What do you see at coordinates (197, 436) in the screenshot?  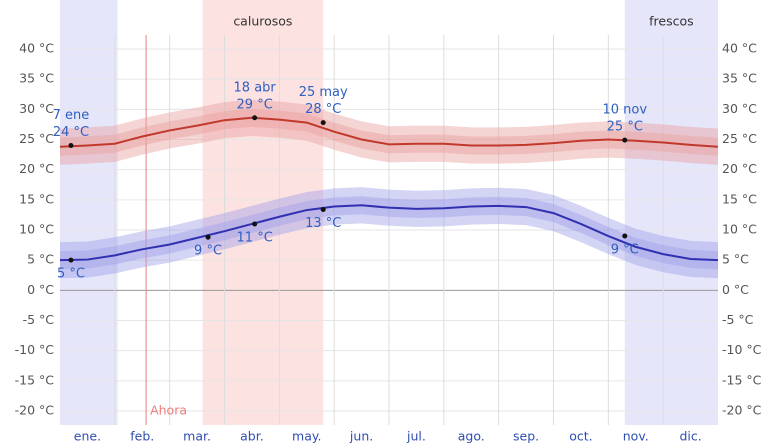 I see `x-tick-label: mar.` at bounding box center [197, 436].